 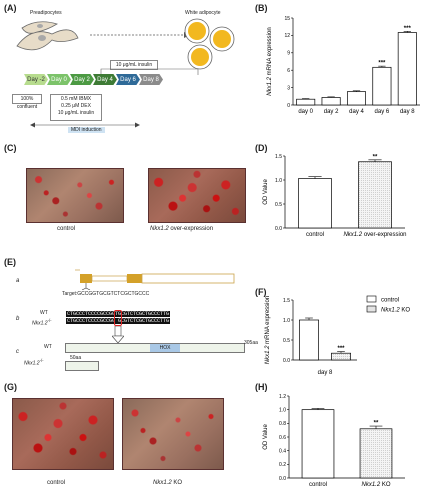 I want to click on category-label: Nkx1.2 over-expression, so click(x=374, y=235).